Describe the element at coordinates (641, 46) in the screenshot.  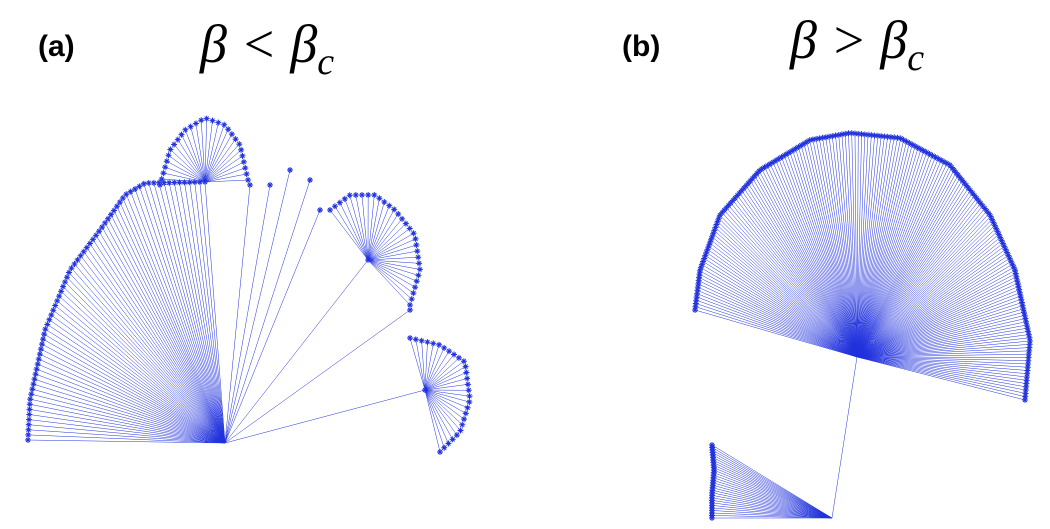
I see `panel-label: (b)` at that location.